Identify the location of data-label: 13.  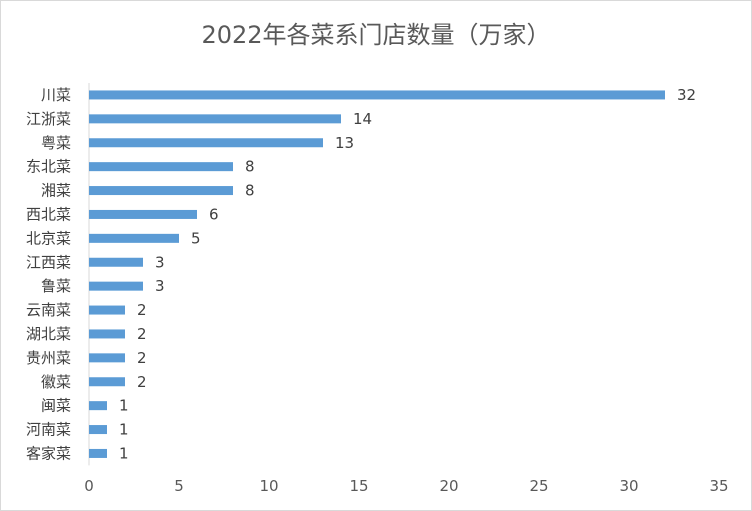
(344, 143).